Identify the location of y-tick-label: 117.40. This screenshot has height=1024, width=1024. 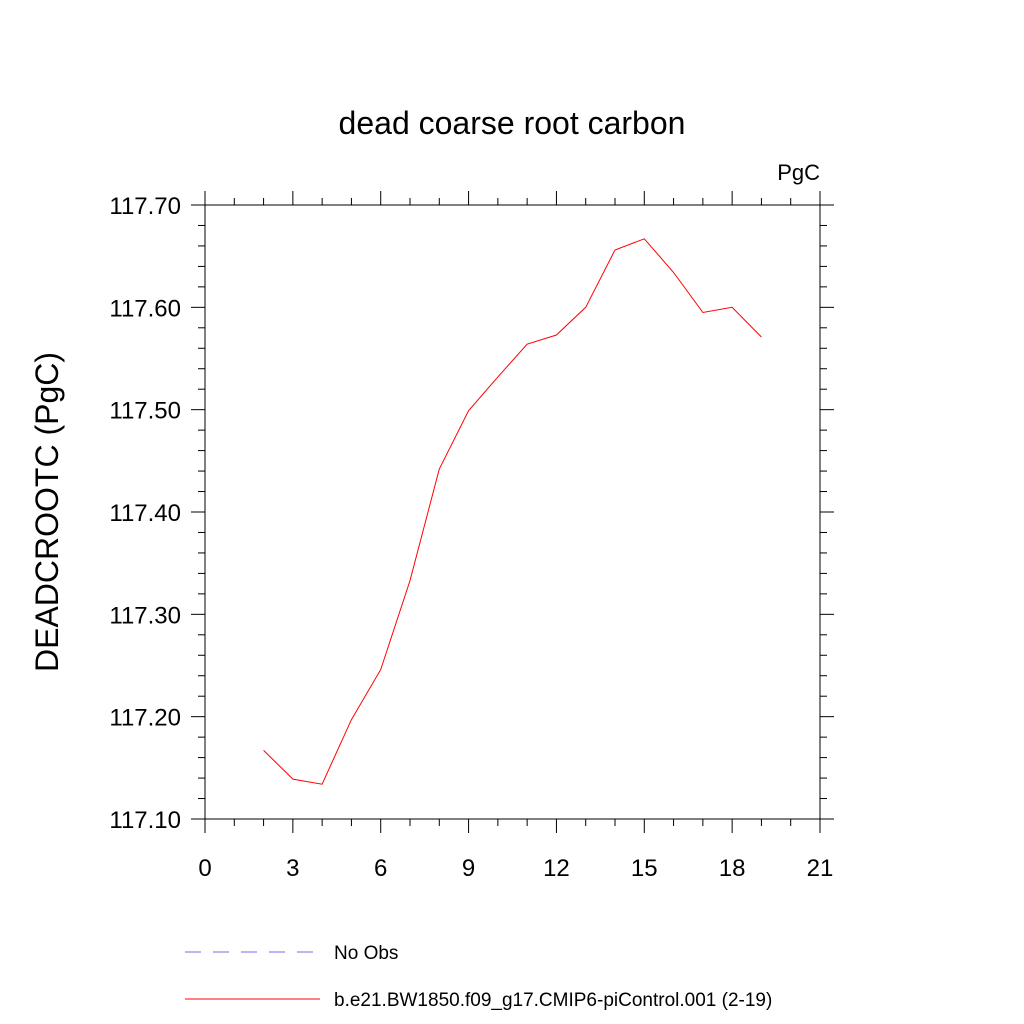
(145, 513).